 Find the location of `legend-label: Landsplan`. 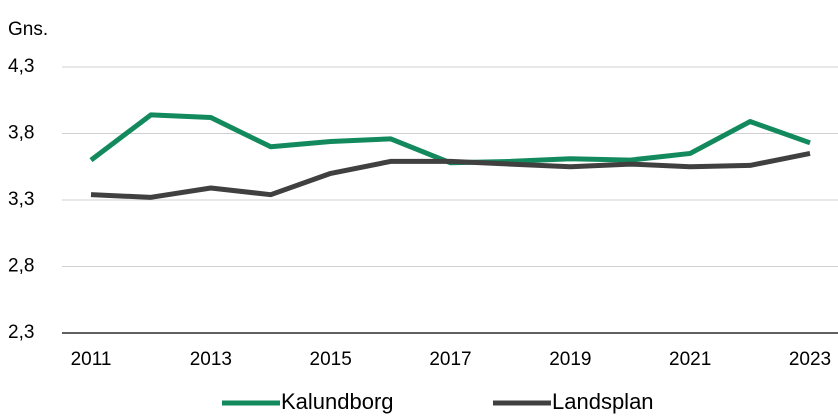

legend-label: Landsplan is located at coordinates (603, 401).